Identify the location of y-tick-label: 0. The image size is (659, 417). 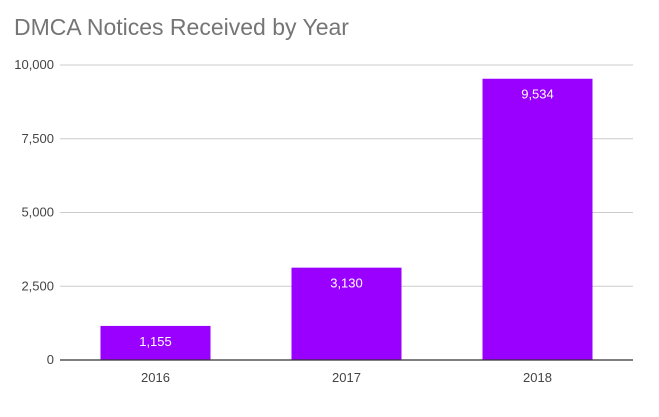
(50, 359).